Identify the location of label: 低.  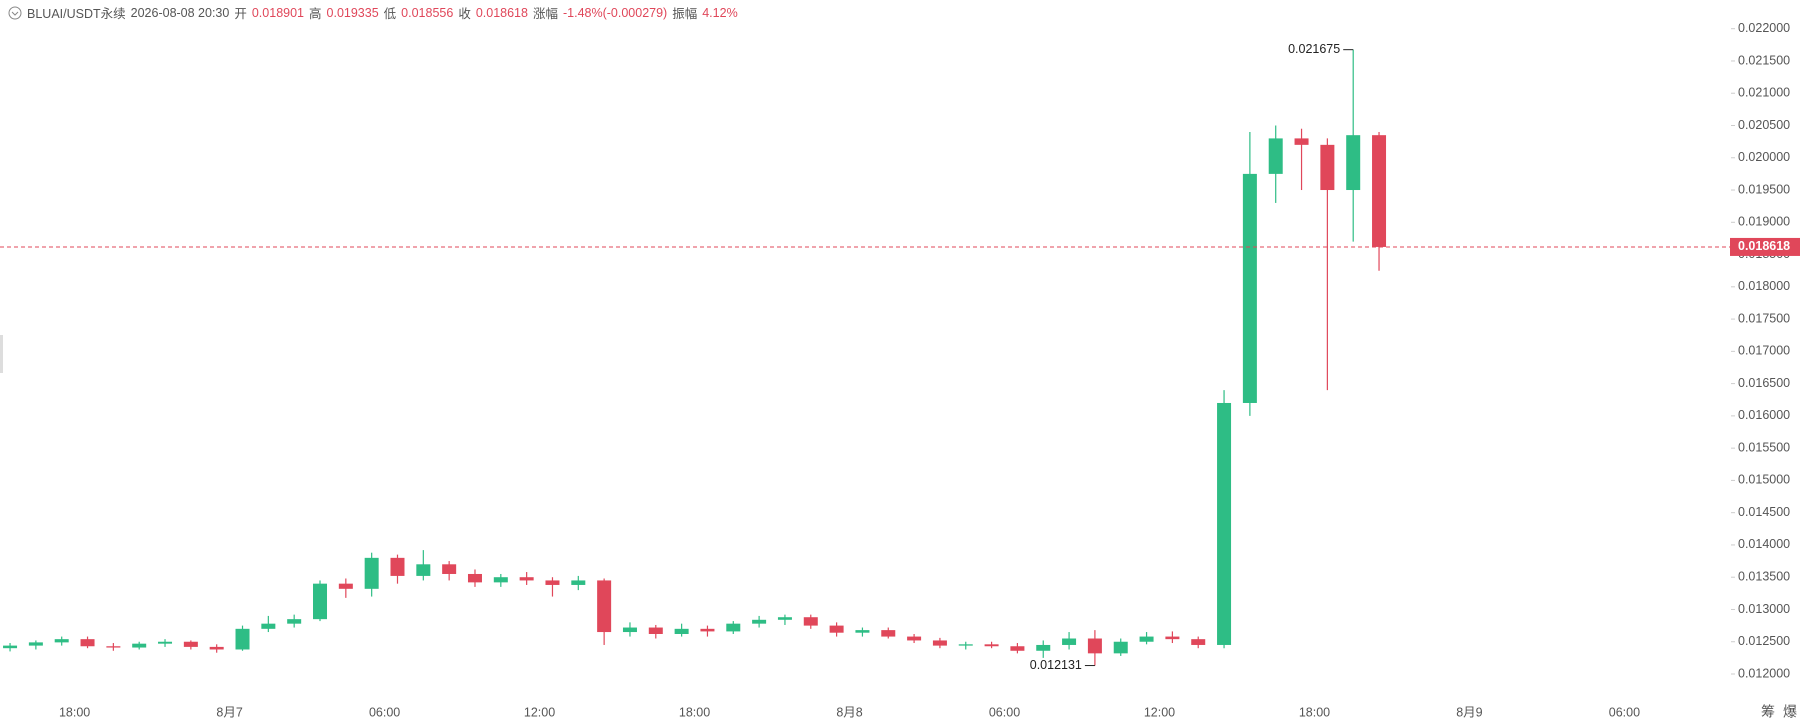
(390, 14).